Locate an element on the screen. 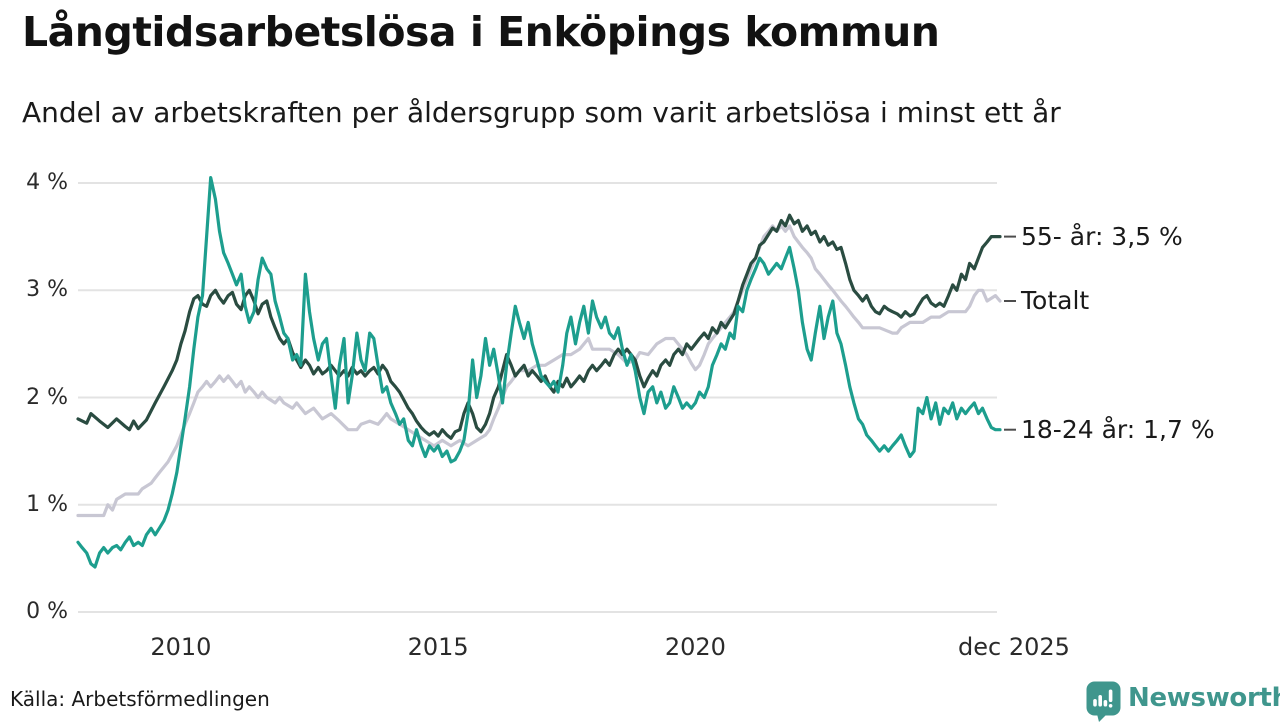  x-tick-label-2015: 2015 is located at coordinates (438, 647).